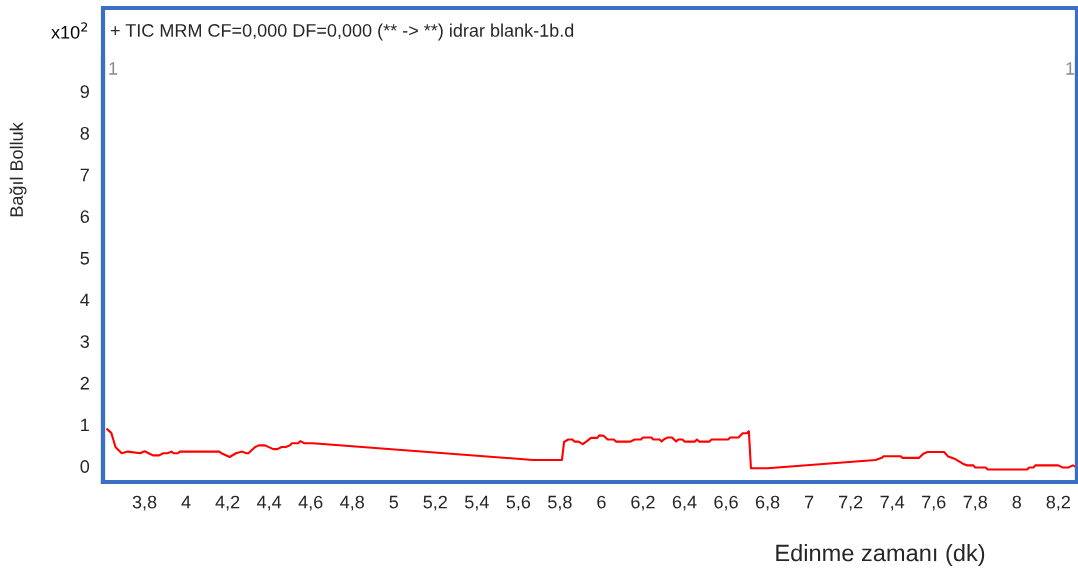 The height and width of the screenshot is (575, 1078). Describe the element at coordinates (85, 300) in the screenshot. I see `y-tick-label: 4` at that location.